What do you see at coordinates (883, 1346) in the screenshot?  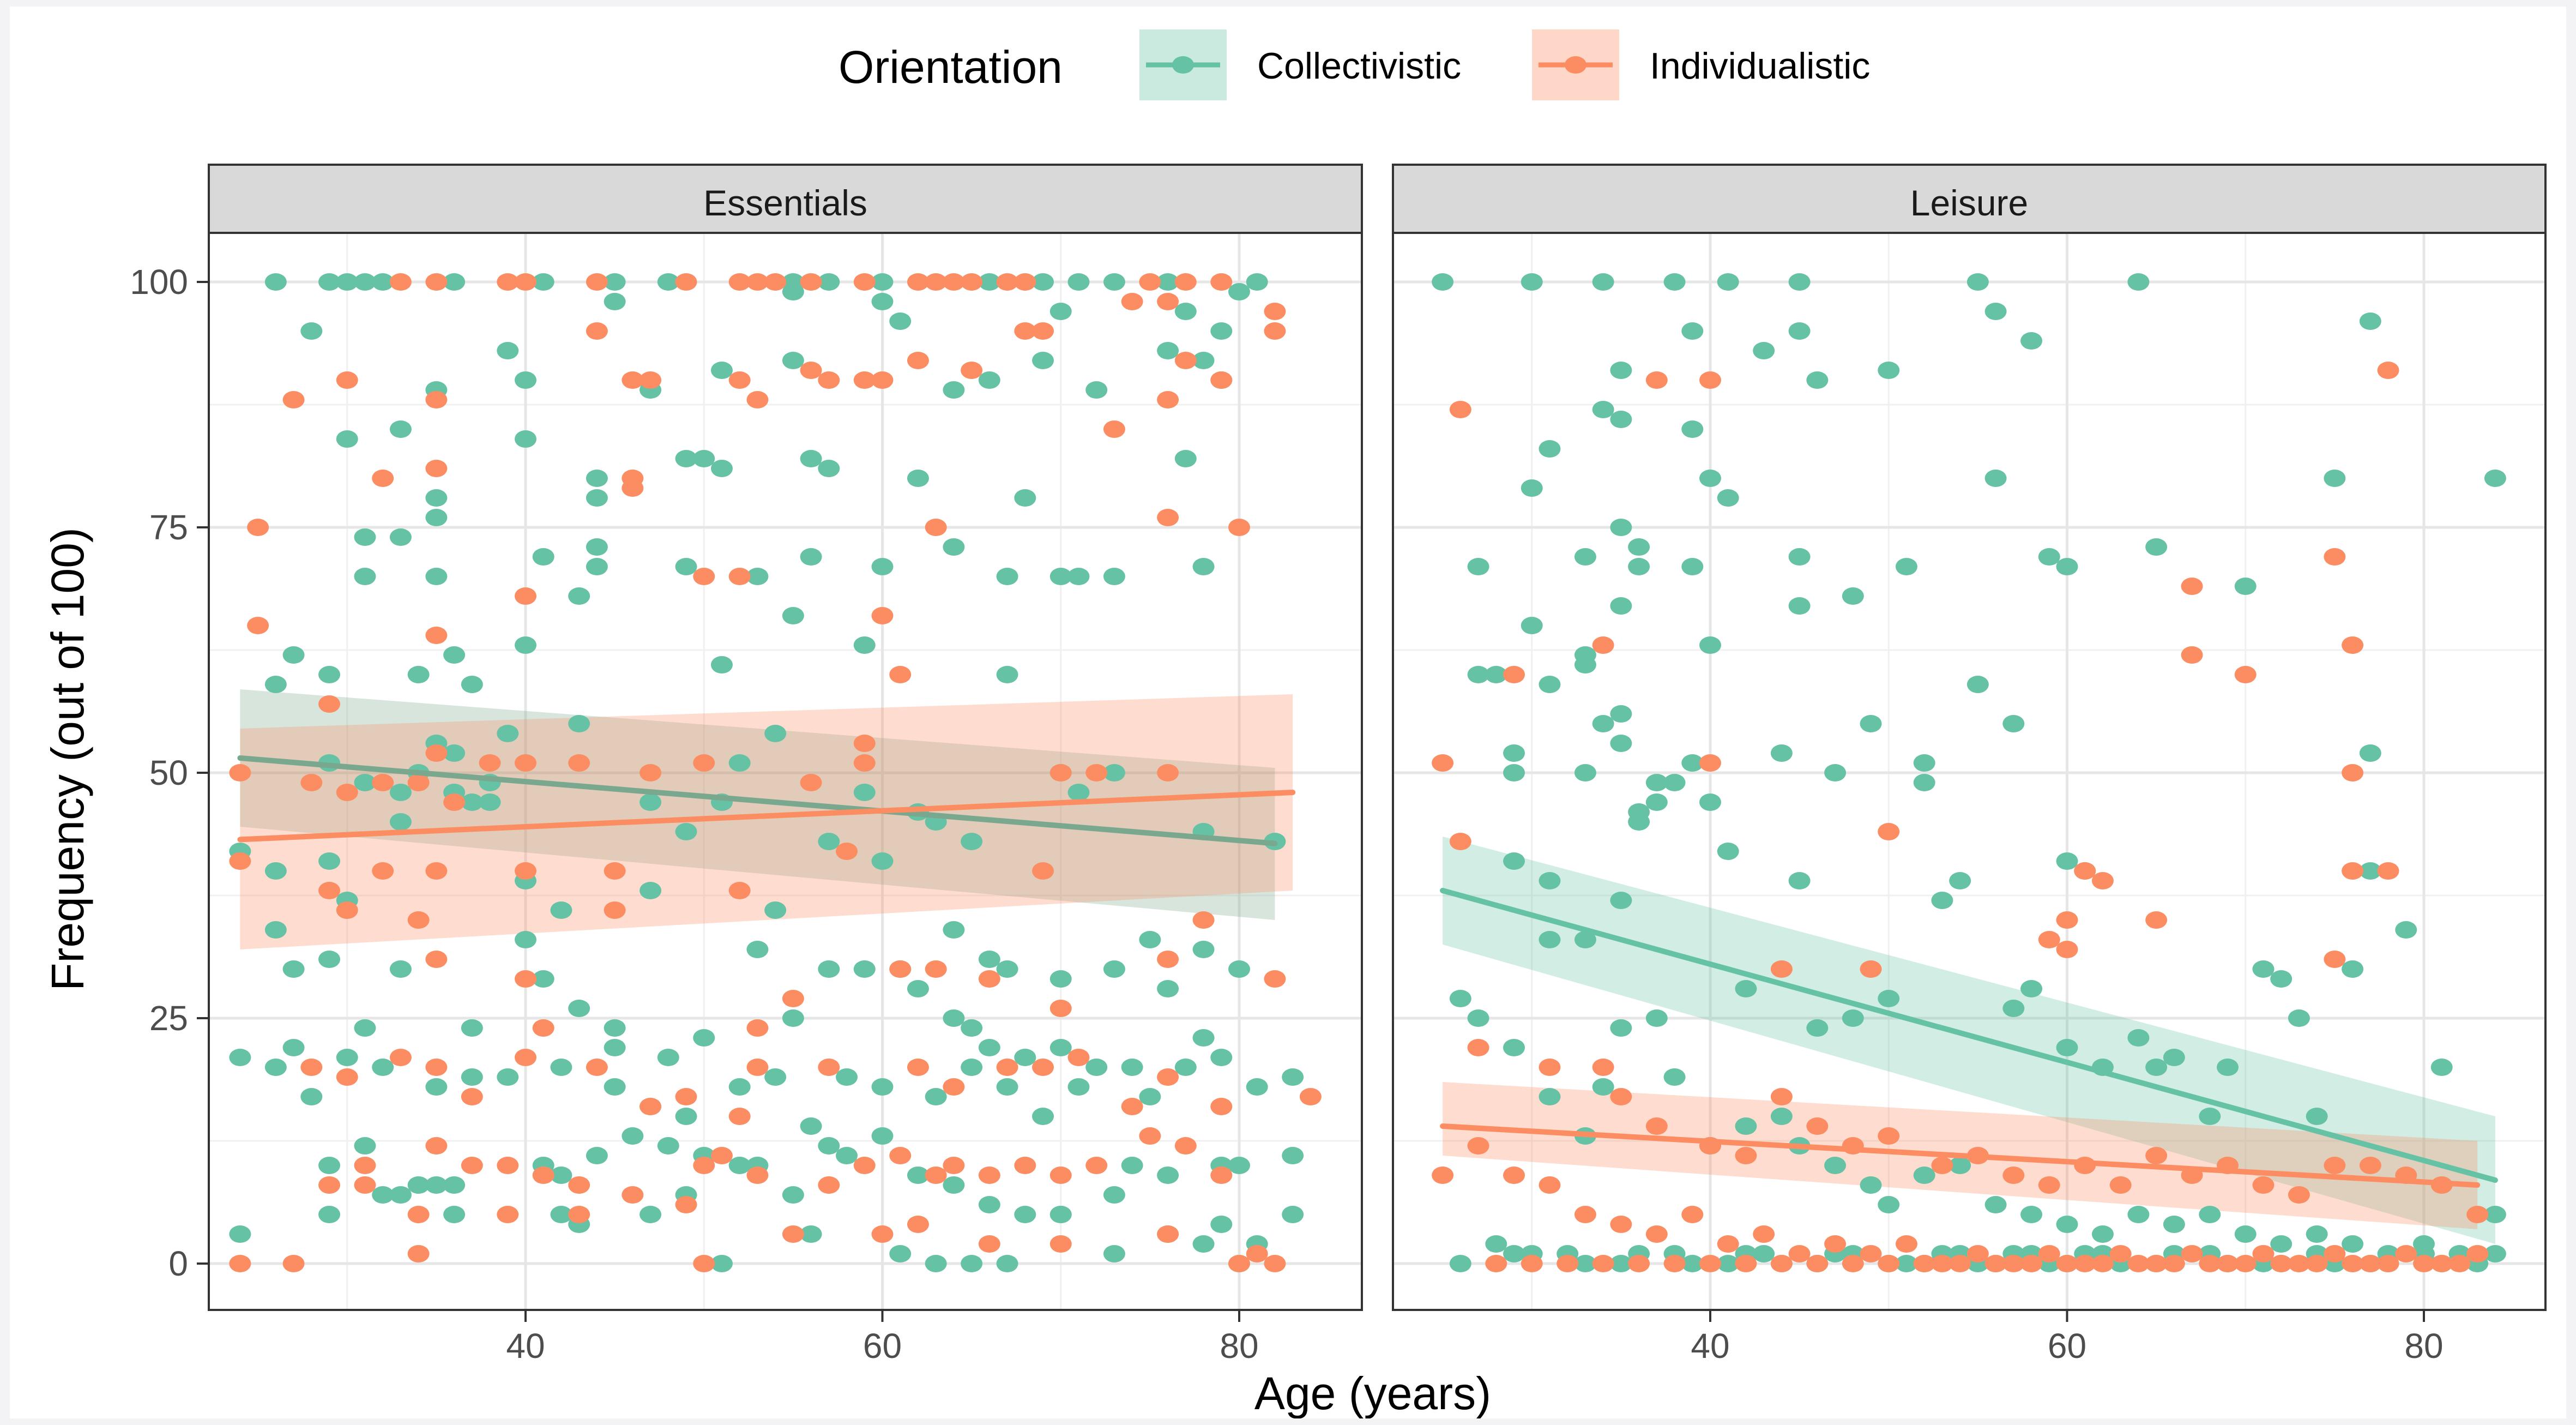 I see `x-tick-label: 60` at bounding box center [883, 1346].